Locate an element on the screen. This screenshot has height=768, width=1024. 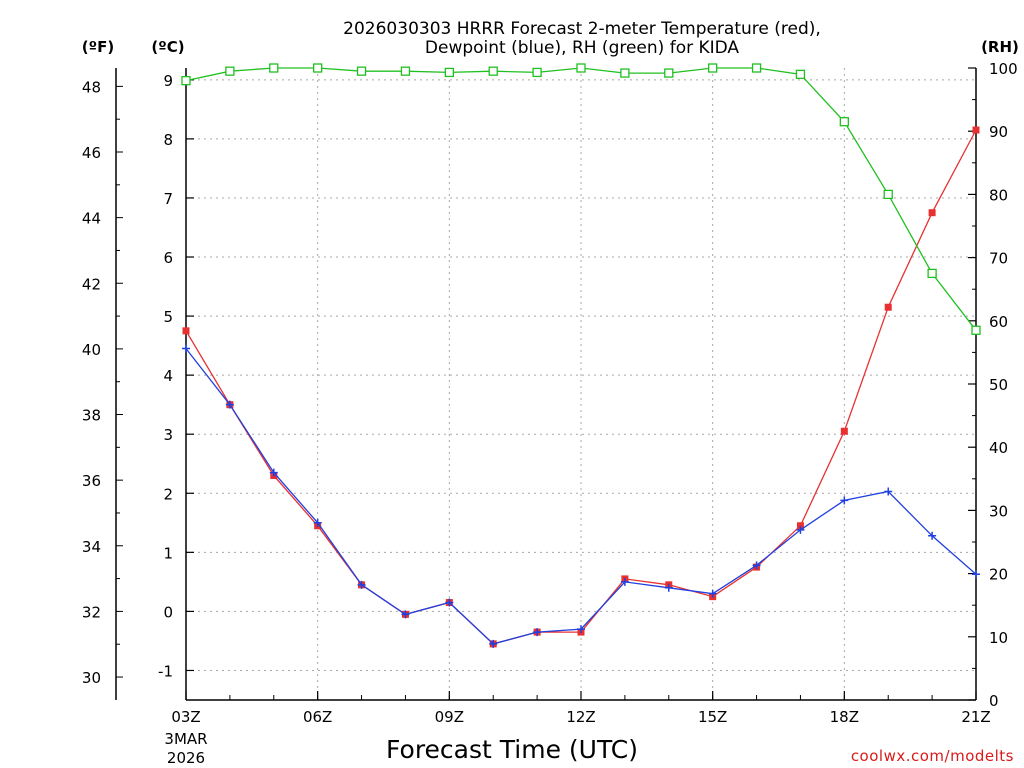
rh-tick-label: 100 is located at coordinates (1003, 69).